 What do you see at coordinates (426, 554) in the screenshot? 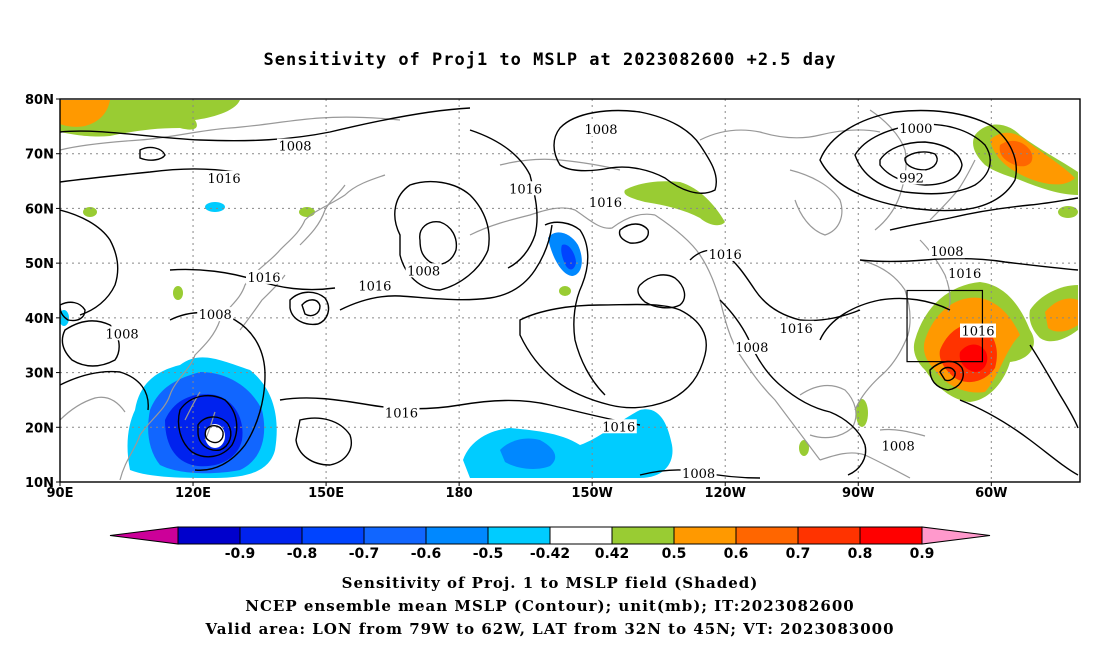
I see `colorbar-label: -0.6` at bounding box center [426, 554].